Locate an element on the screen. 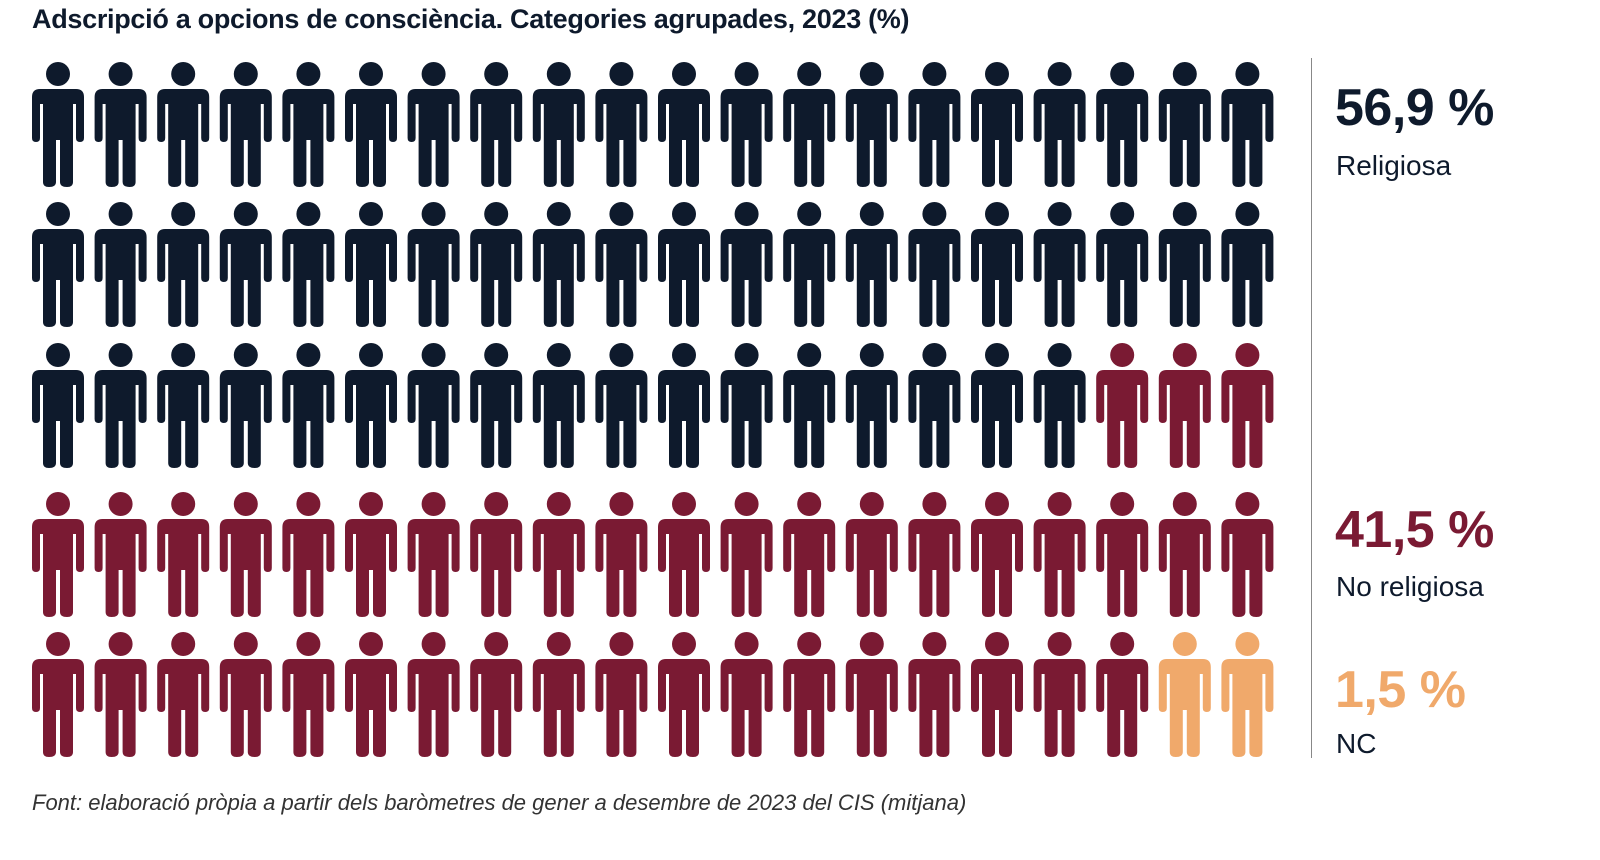  category-label-nc: NC is located at coordinates (1356, 743).